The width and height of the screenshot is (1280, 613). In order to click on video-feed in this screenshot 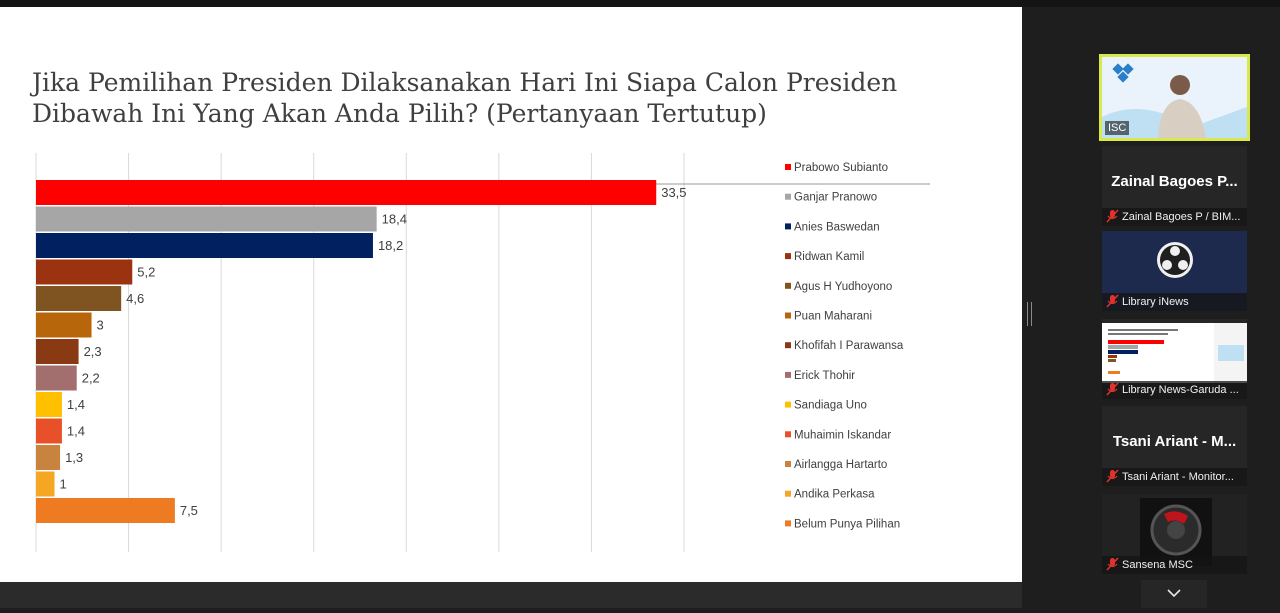, I will do `click(1174, 97)`.